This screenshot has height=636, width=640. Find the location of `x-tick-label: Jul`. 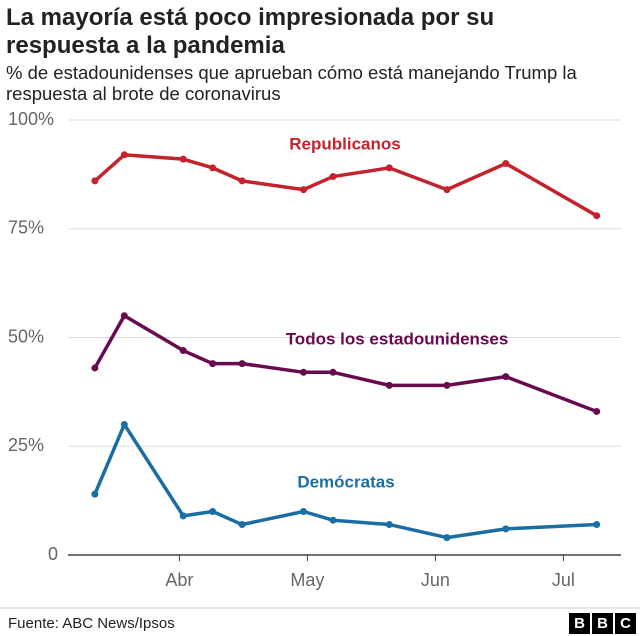

x-tick-label: Jul is located at coordinates (563, 580).